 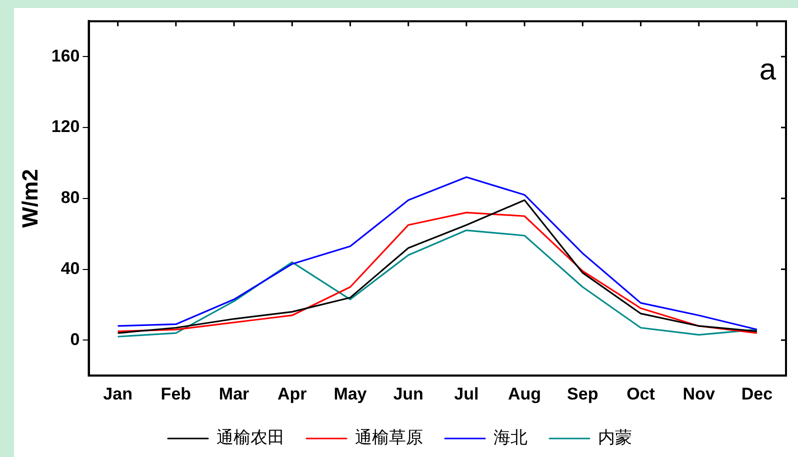 What do you see at coordinates (641, 394) in the screenshot?
I see `x-tick-label: Oct` at bounding box center [641, 394].